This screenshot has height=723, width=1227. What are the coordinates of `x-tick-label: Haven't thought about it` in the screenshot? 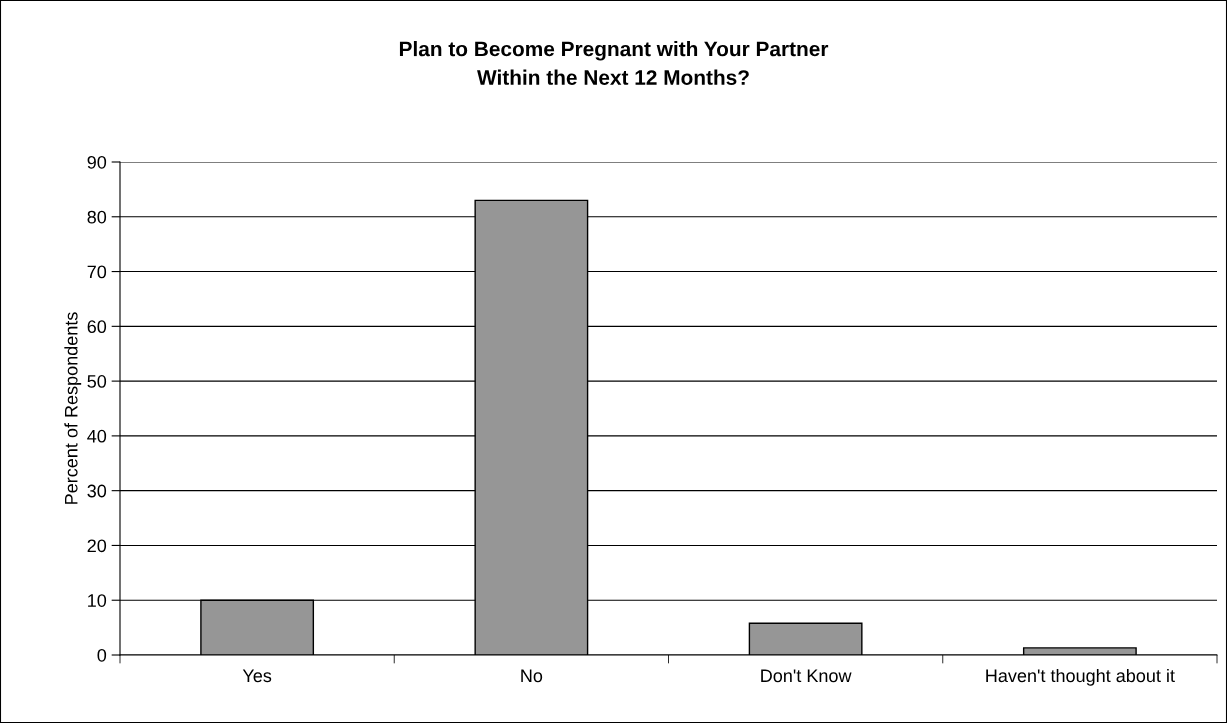 It's located at (1080, 677).